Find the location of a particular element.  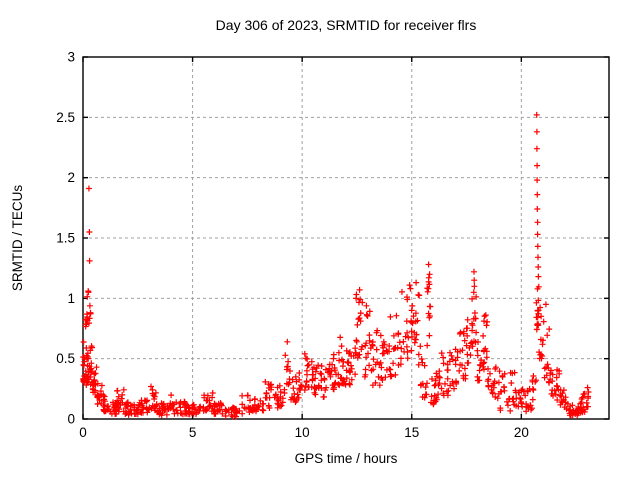

y-tick-label: 2.5 is located at coordinates (65, 117).